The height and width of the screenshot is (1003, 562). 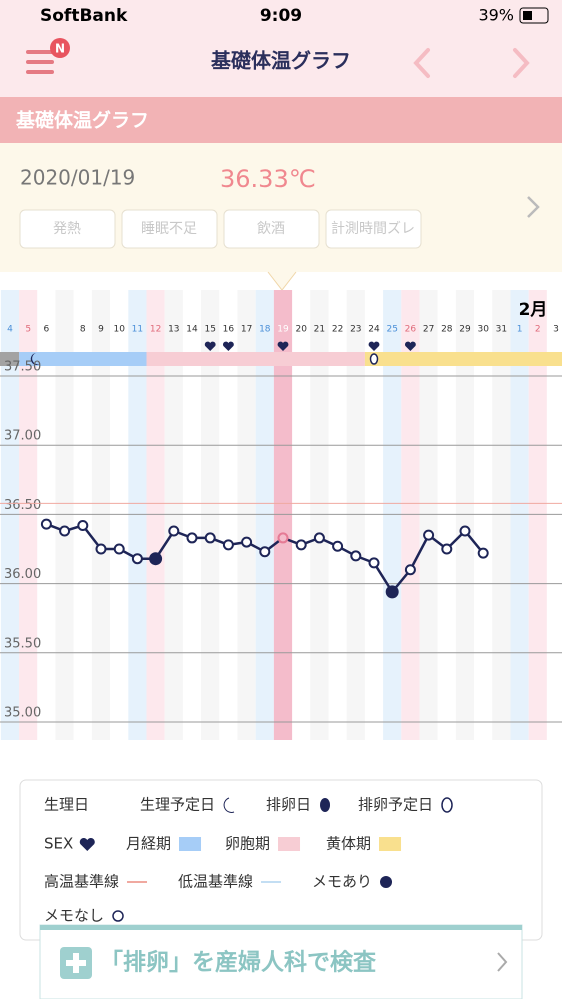 I want to click on x-tick-label: 16, so click(x=229, y=330).